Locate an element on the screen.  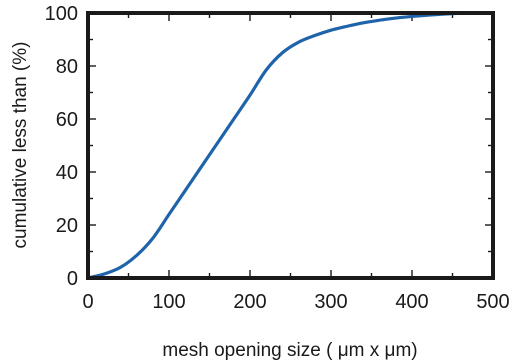
y-tick-label: 80 is located at coordinates (67, 67).